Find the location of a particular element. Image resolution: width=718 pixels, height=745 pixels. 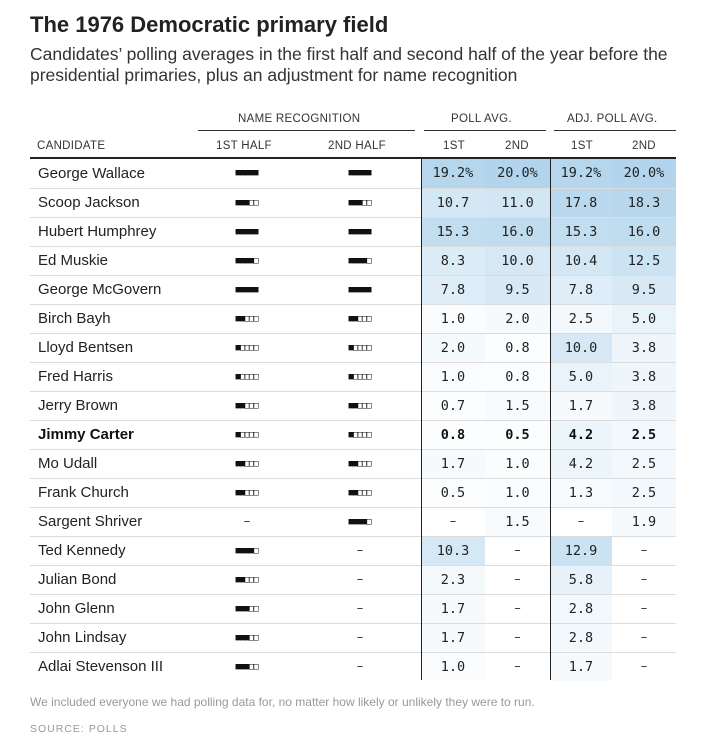

table-row: Fred Harris ■□□□□ ■□□□□ 1.0 0.8 5.0 3.8 is located at coordinates (353, 377).